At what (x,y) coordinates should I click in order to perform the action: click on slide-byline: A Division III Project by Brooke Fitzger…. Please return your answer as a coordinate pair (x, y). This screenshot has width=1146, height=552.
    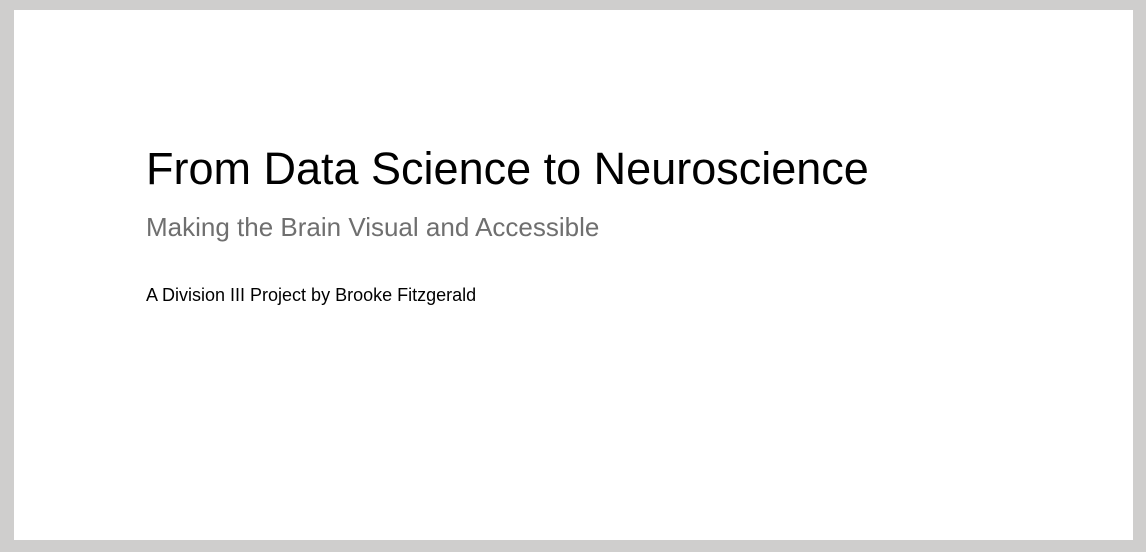
    Looking at the image, I should click on (311, 295).